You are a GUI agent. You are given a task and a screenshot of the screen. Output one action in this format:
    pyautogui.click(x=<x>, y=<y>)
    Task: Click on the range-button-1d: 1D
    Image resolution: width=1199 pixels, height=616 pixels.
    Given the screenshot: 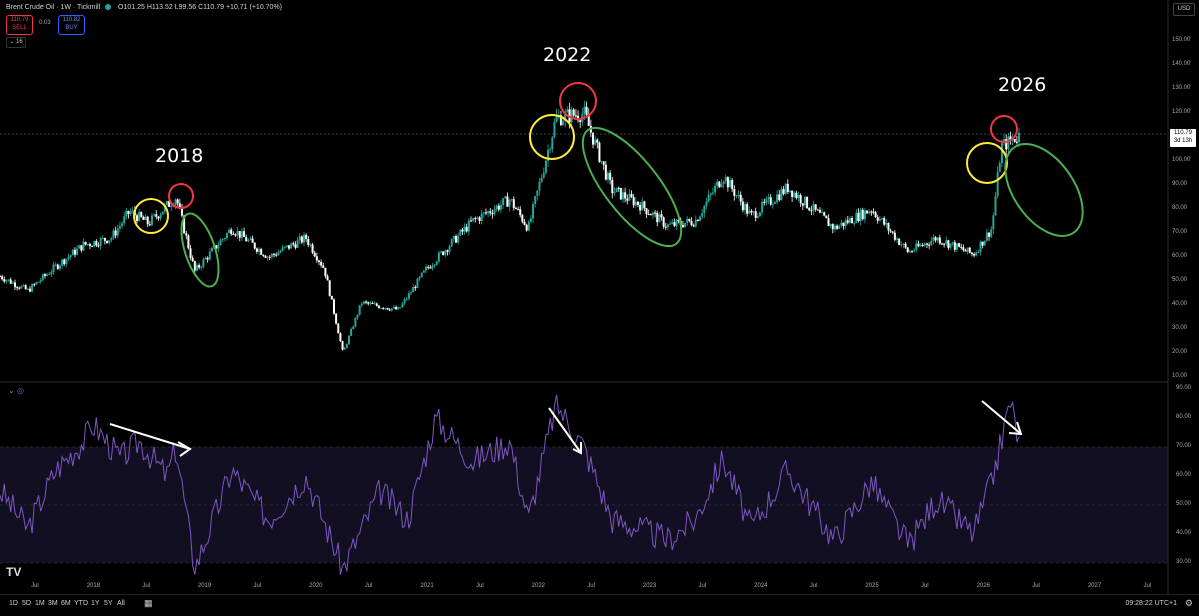 What is the action you would take?
    pyautogui.click(x=13, y=603)
    